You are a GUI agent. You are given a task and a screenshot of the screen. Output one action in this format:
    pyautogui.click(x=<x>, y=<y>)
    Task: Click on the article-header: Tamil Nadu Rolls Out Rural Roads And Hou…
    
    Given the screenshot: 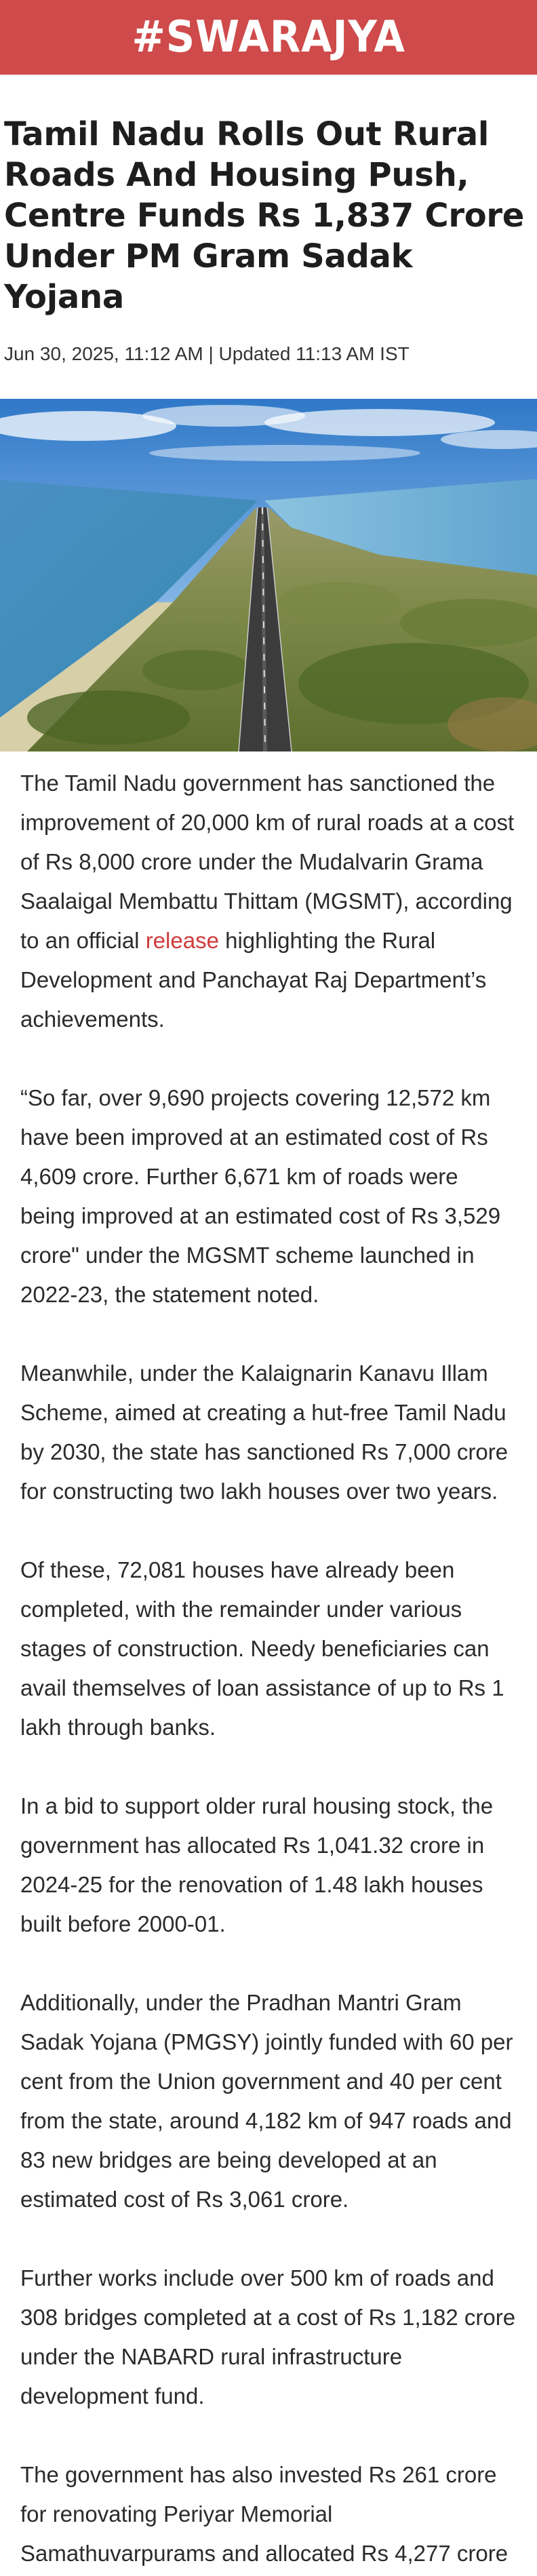 What is the action you would take?
    pyautogui.click(x=268, y=220)
    